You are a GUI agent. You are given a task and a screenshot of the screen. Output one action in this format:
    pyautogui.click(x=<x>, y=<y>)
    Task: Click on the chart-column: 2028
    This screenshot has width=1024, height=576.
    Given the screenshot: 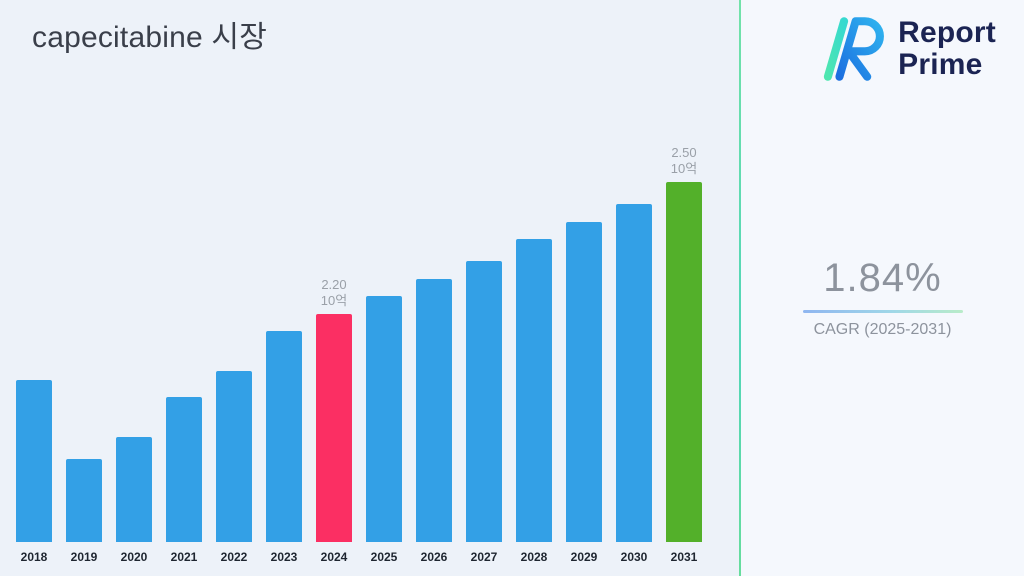 What is the action you would take?
    pyautogui.click(x=534, y=399)
    